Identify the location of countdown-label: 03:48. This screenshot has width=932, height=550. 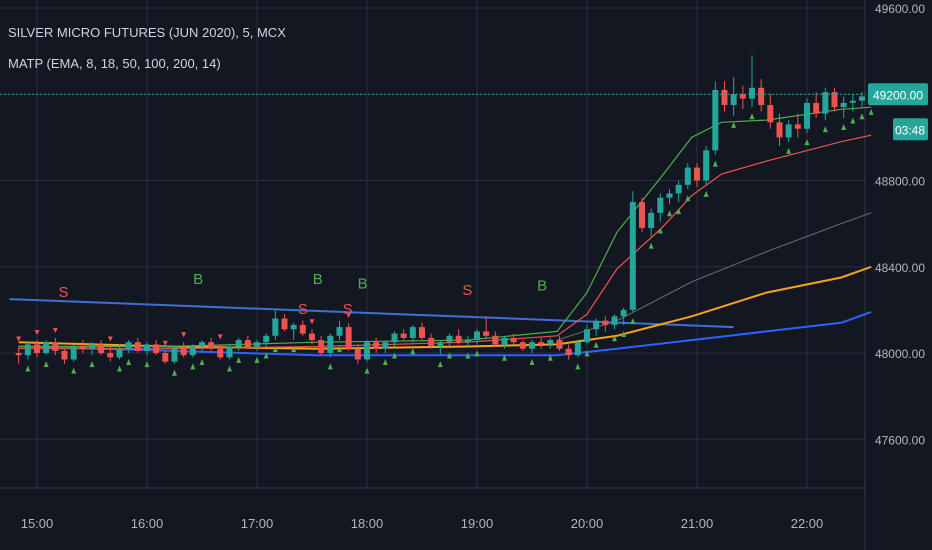
(910, 130).